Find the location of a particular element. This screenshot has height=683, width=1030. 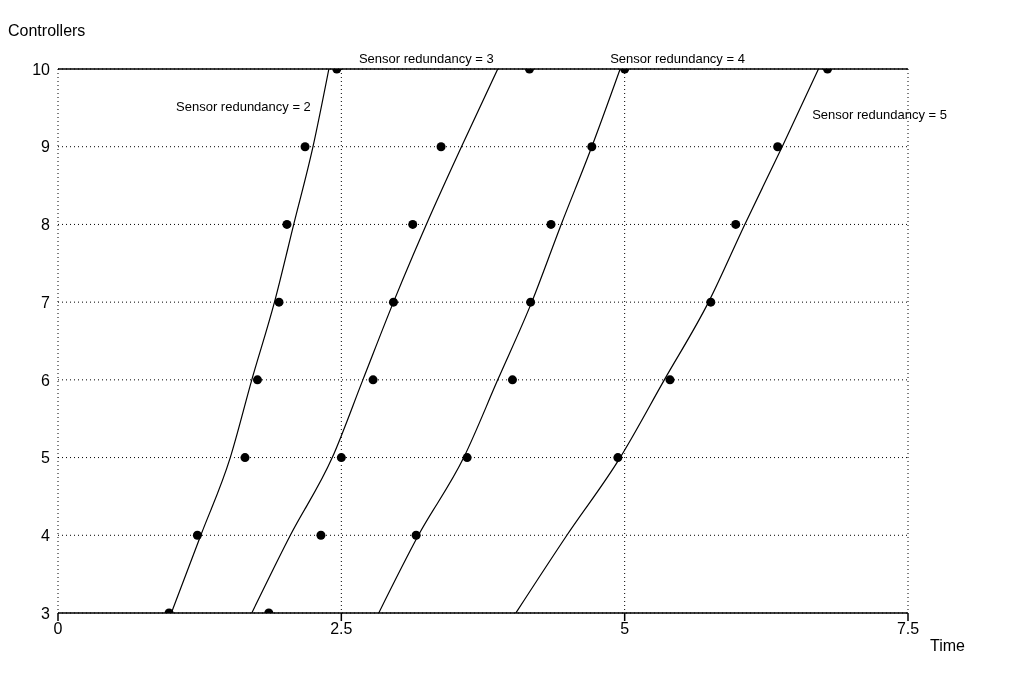

series-label: Sensor redundancy = 5 is located at coordinates (879, 114).